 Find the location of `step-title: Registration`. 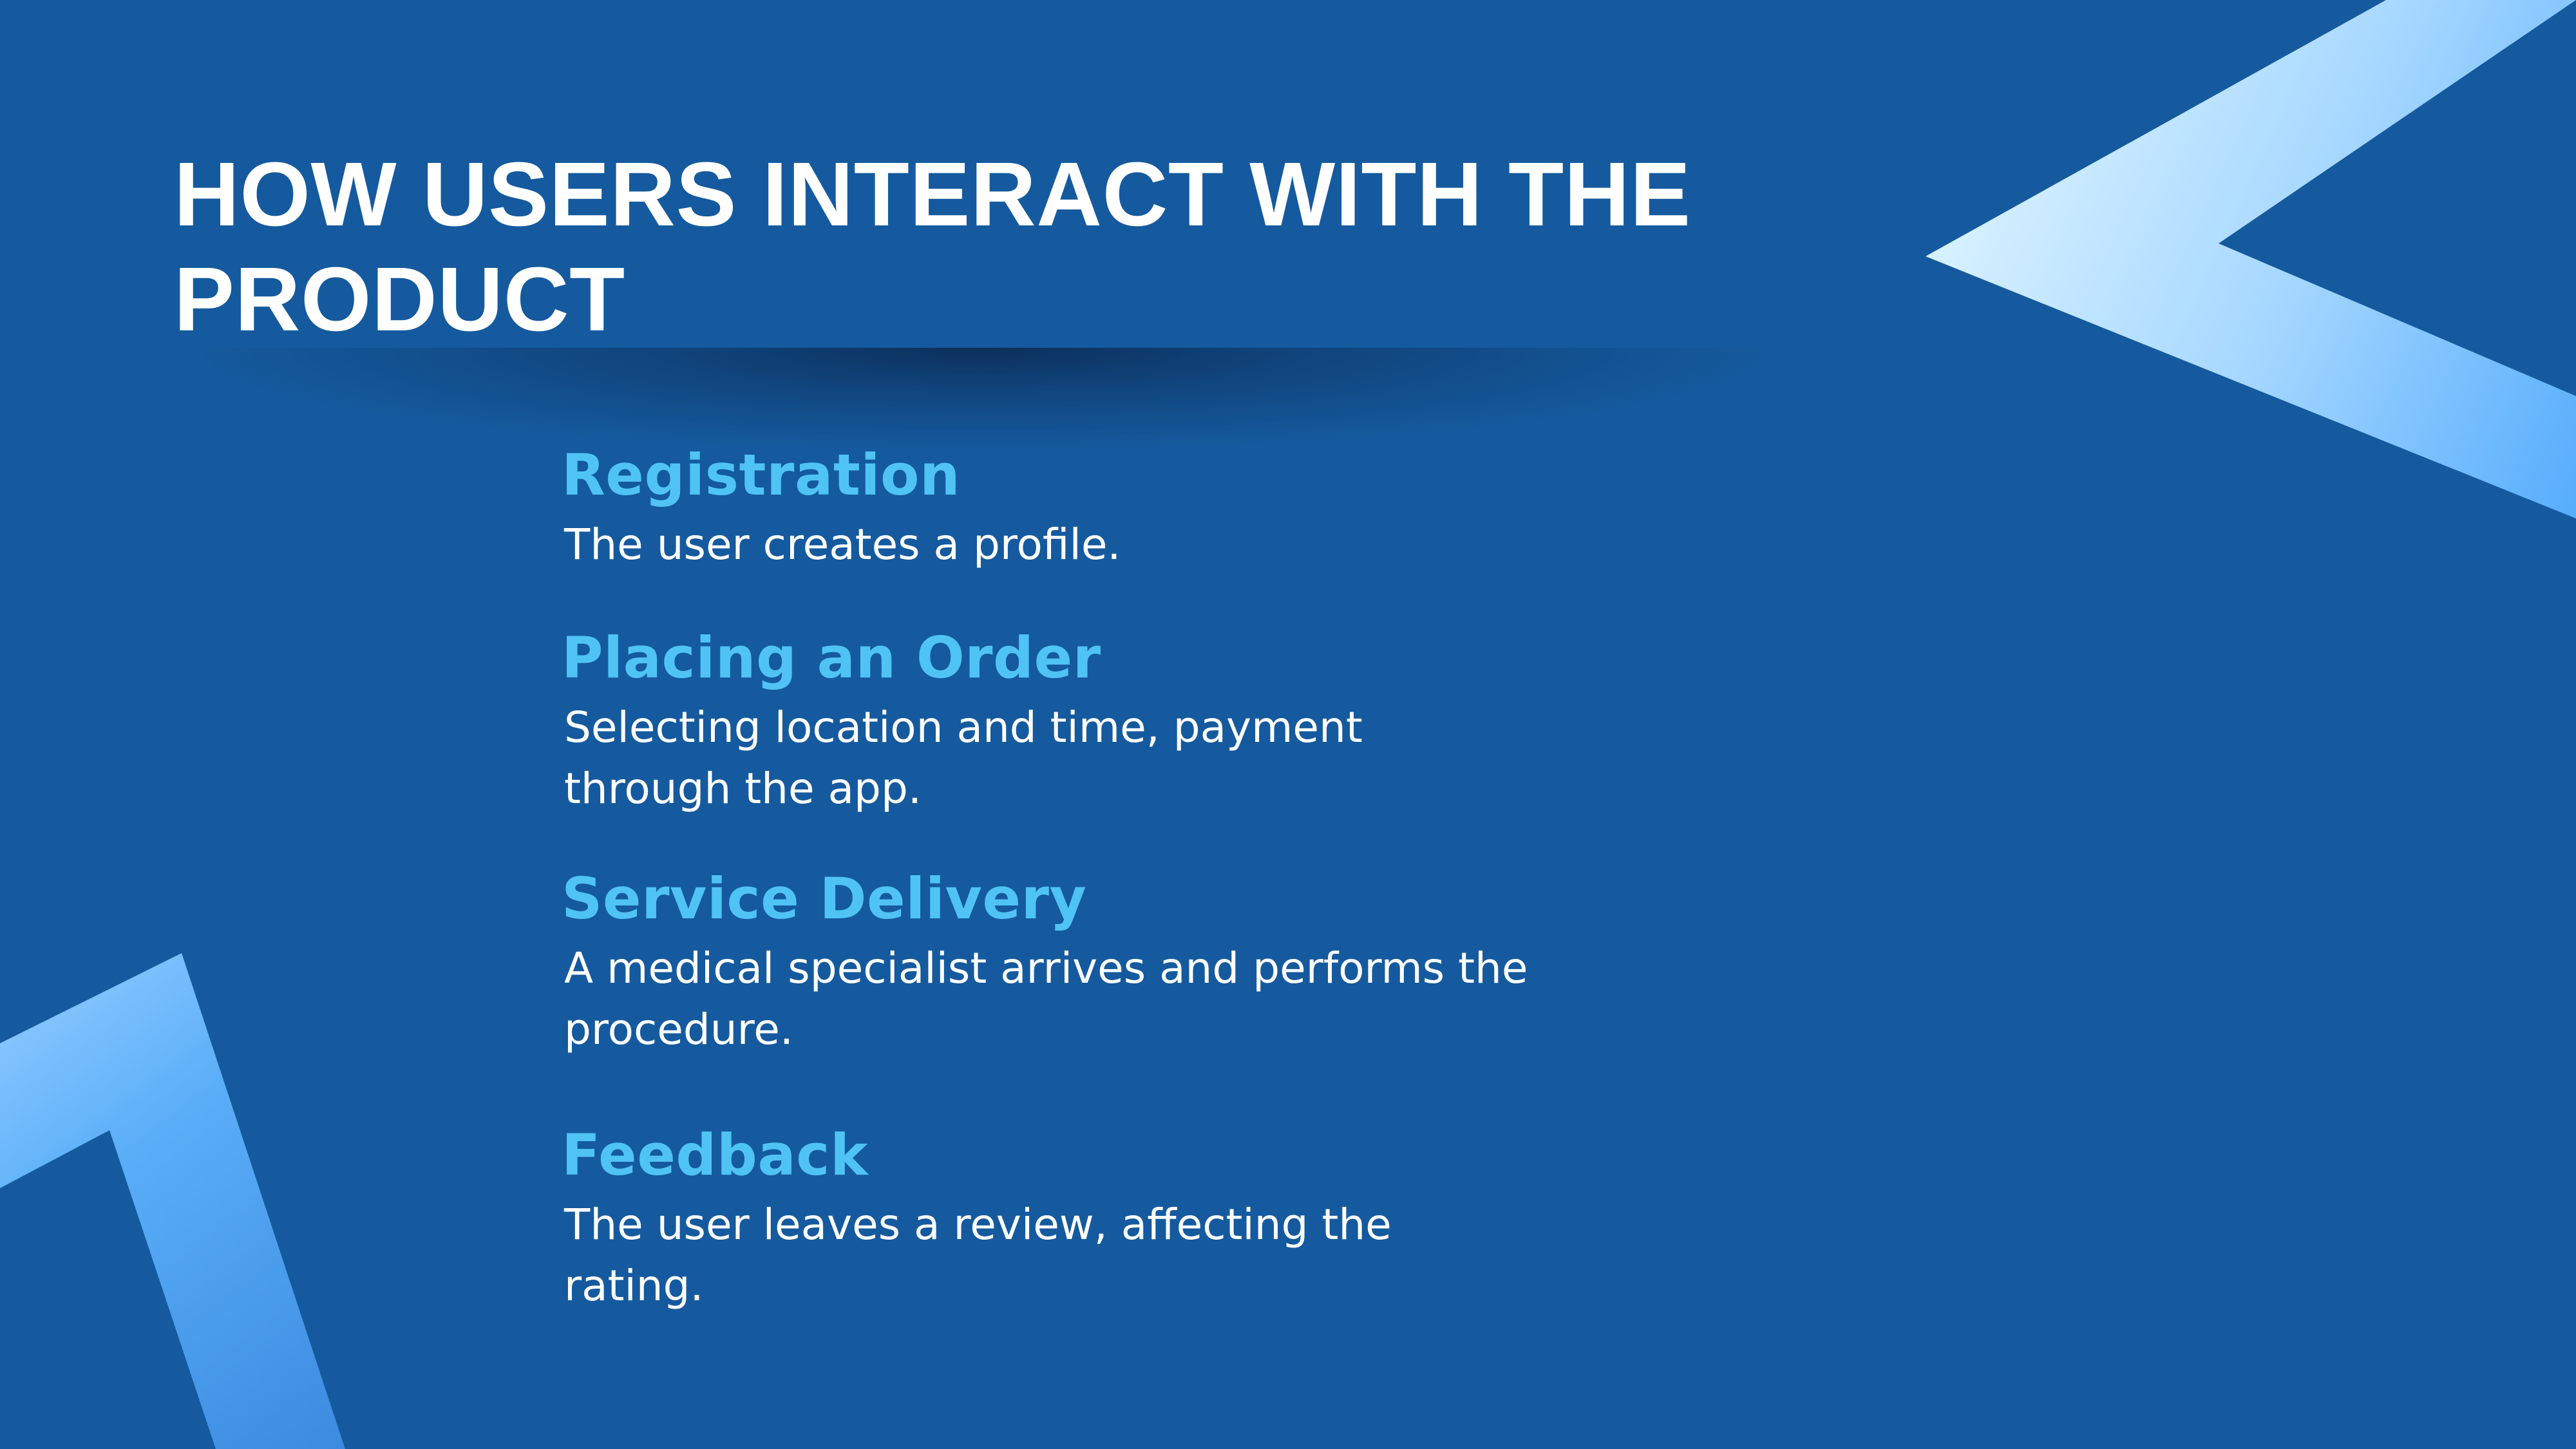

step-title: Registration is located at coordinates (761, 475).